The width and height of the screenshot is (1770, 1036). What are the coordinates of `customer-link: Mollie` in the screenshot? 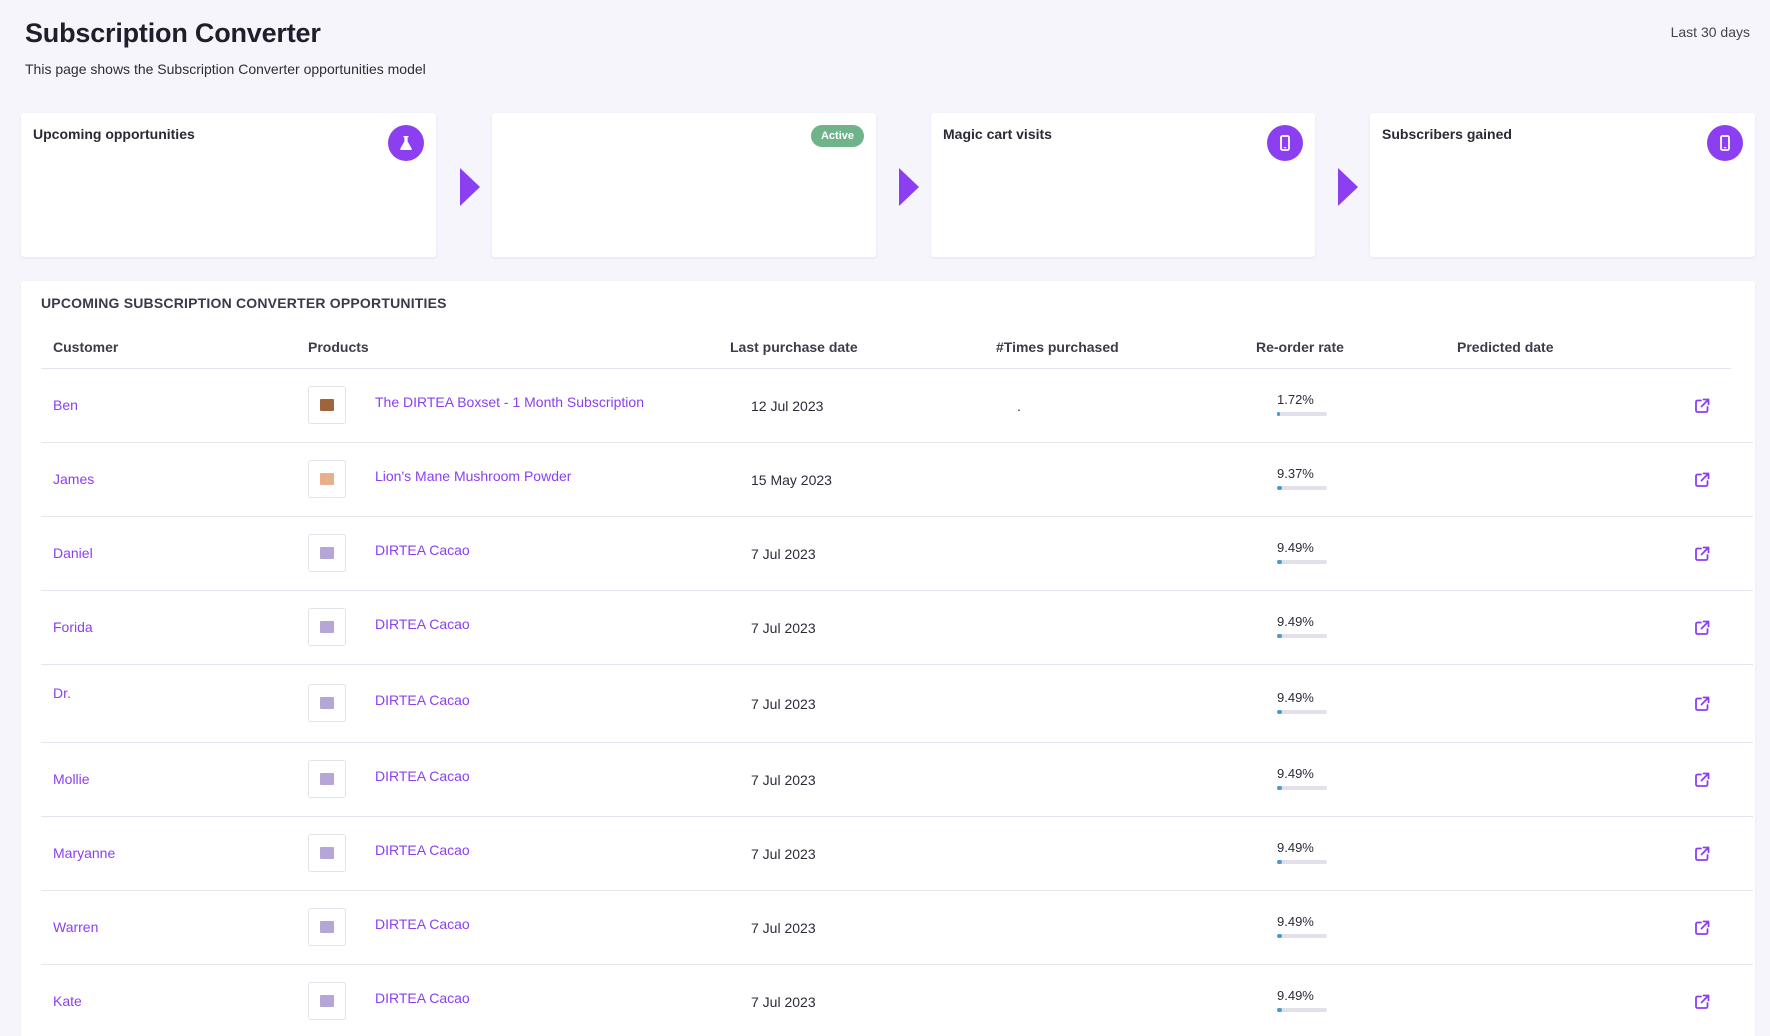 It's located at (71, 779).